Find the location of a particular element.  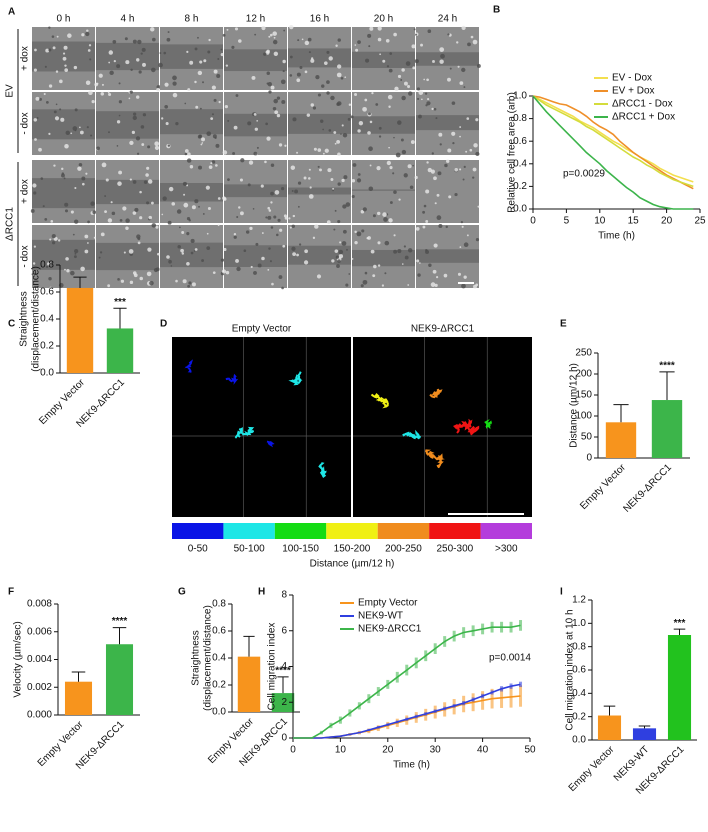

y-tick-label: 0.8 is located at coordinates (219, 604).